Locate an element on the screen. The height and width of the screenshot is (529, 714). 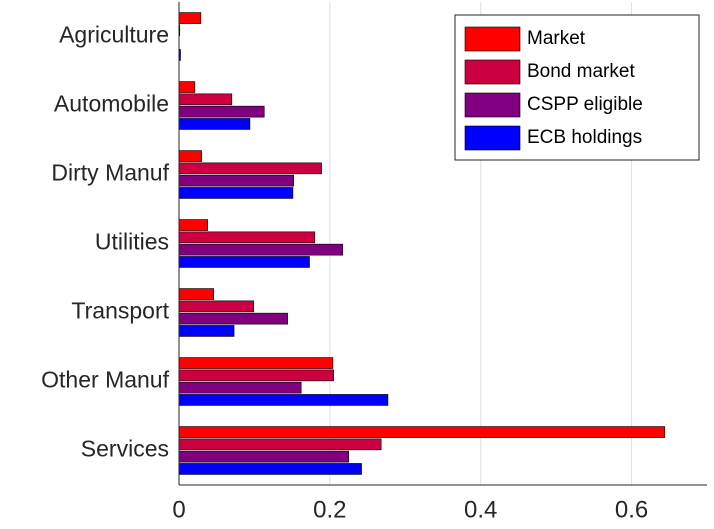
y-tick-label: Services is located at coordinates (125, 449).